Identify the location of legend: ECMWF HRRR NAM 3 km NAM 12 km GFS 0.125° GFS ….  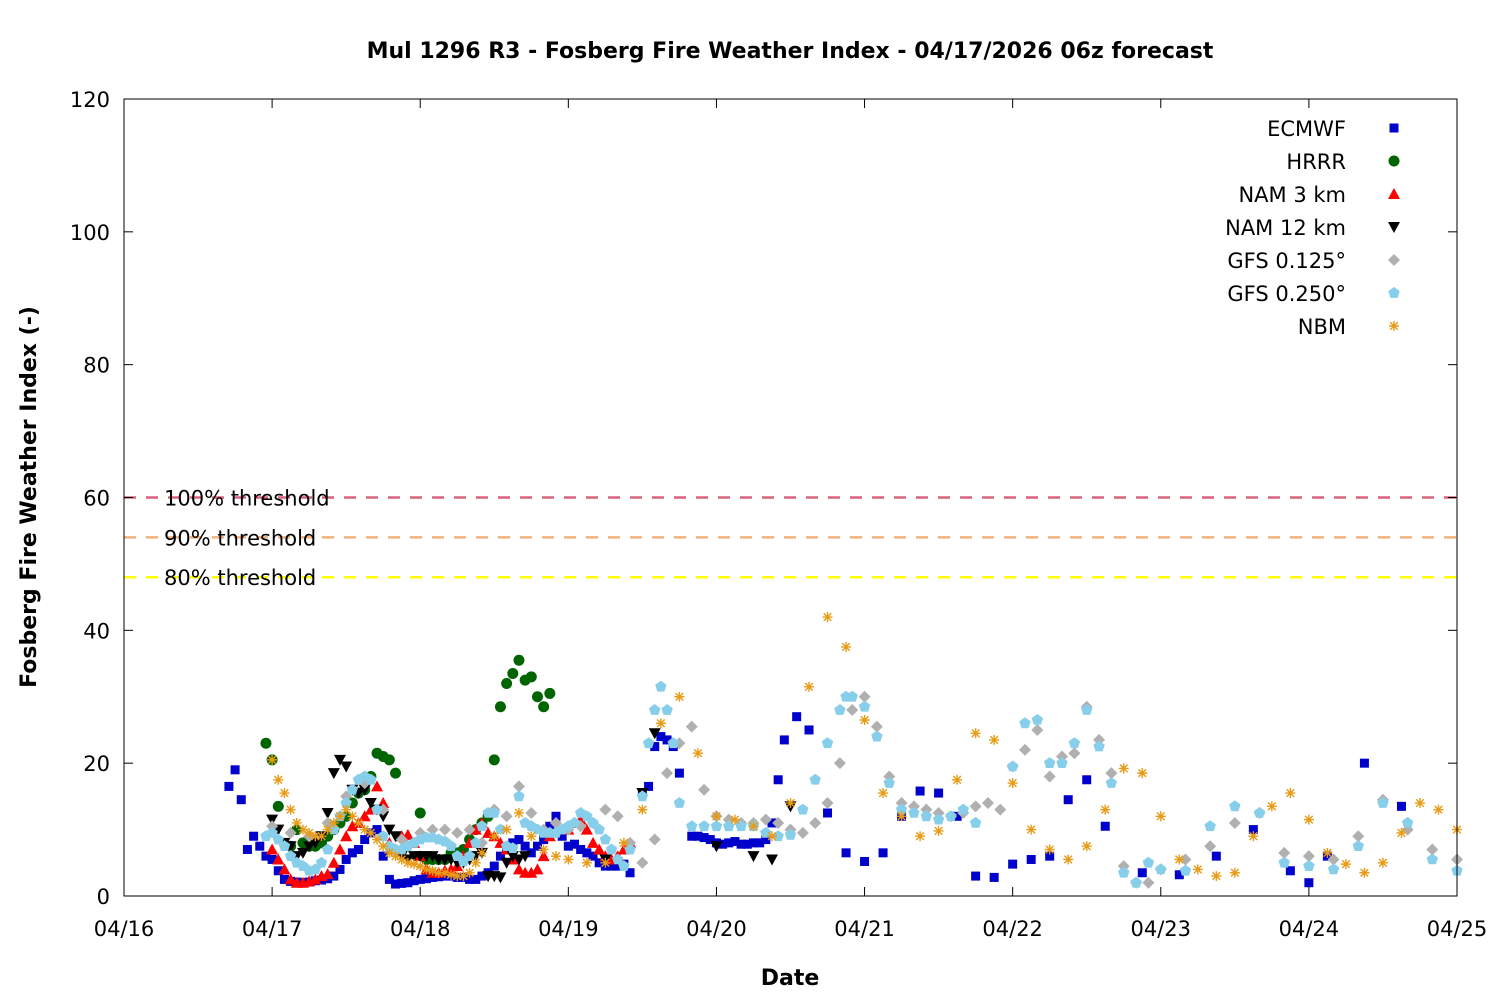
(1312, 228).